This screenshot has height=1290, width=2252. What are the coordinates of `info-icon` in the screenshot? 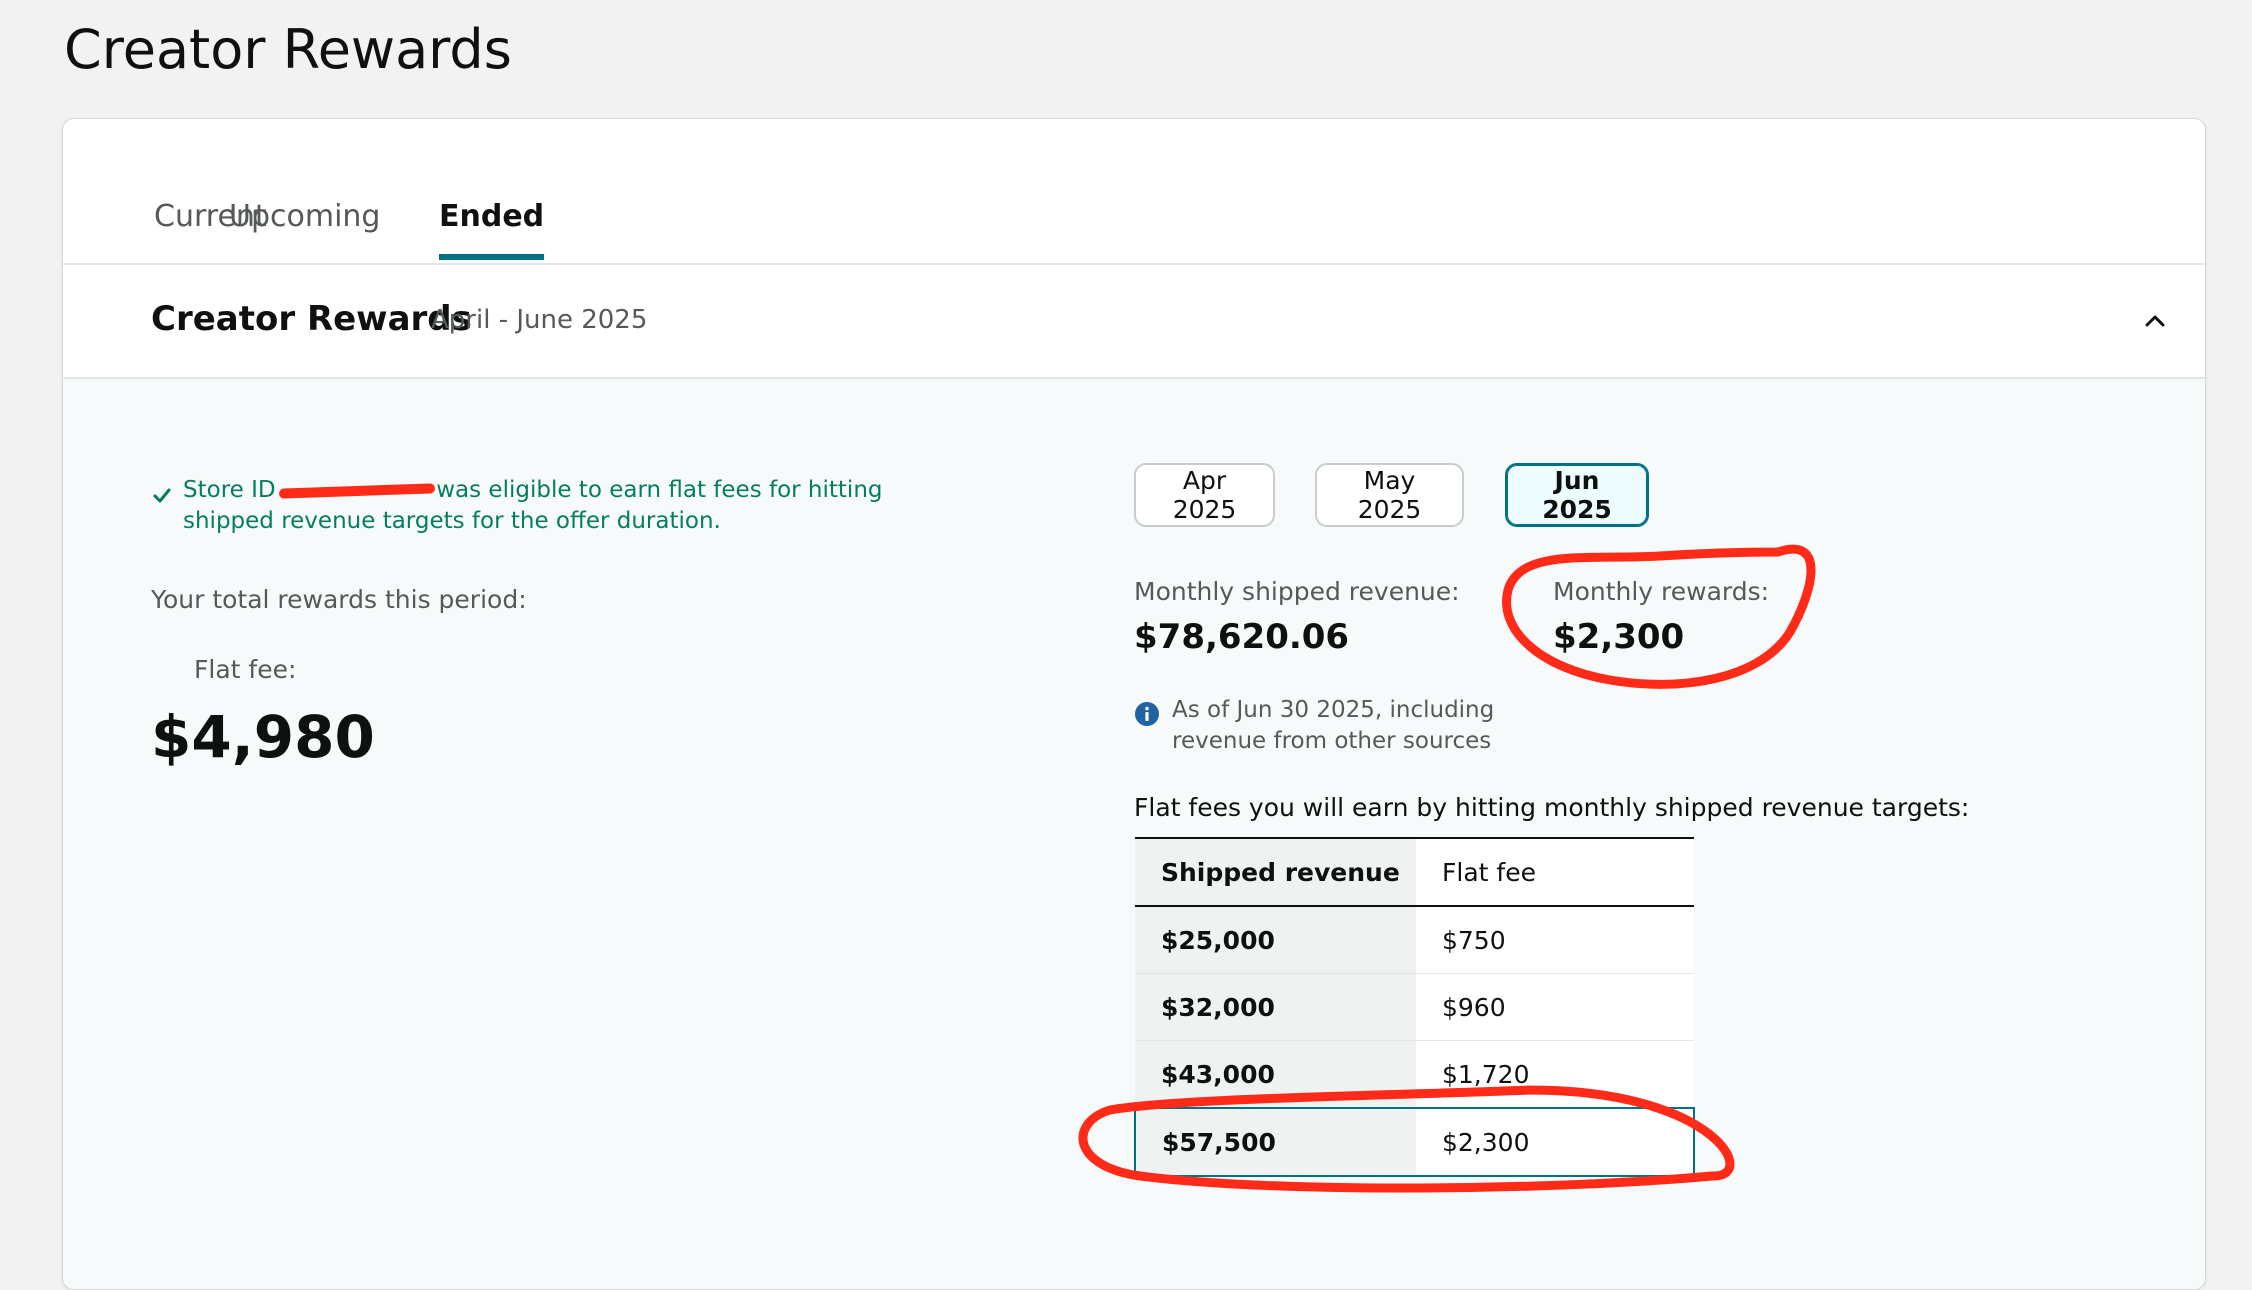 It's located at (1147, 714).